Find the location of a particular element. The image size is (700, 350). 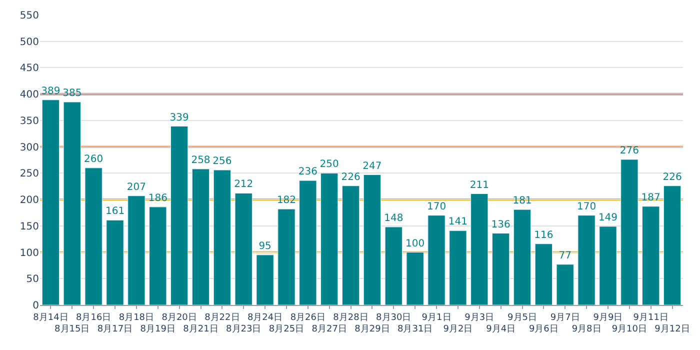

y-tick-label: 400 is located at coordinates (29, 95).